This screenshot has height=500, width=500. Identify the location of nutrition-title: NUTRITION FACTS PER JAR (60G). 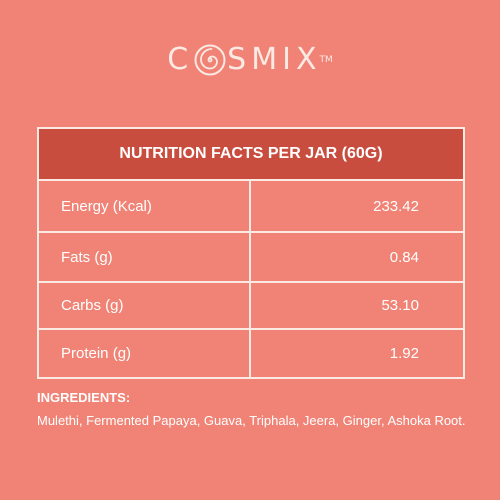
(251, 155).